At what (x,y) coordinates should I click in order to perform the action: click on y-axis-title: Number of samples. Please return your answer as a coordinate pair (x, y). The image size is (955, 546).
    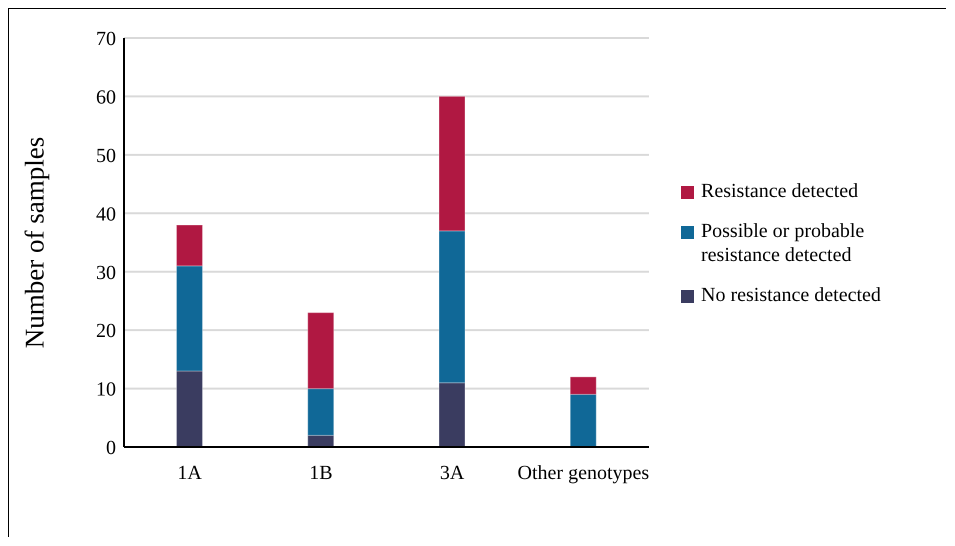
    Looking at the image, I should click on (35, 242).